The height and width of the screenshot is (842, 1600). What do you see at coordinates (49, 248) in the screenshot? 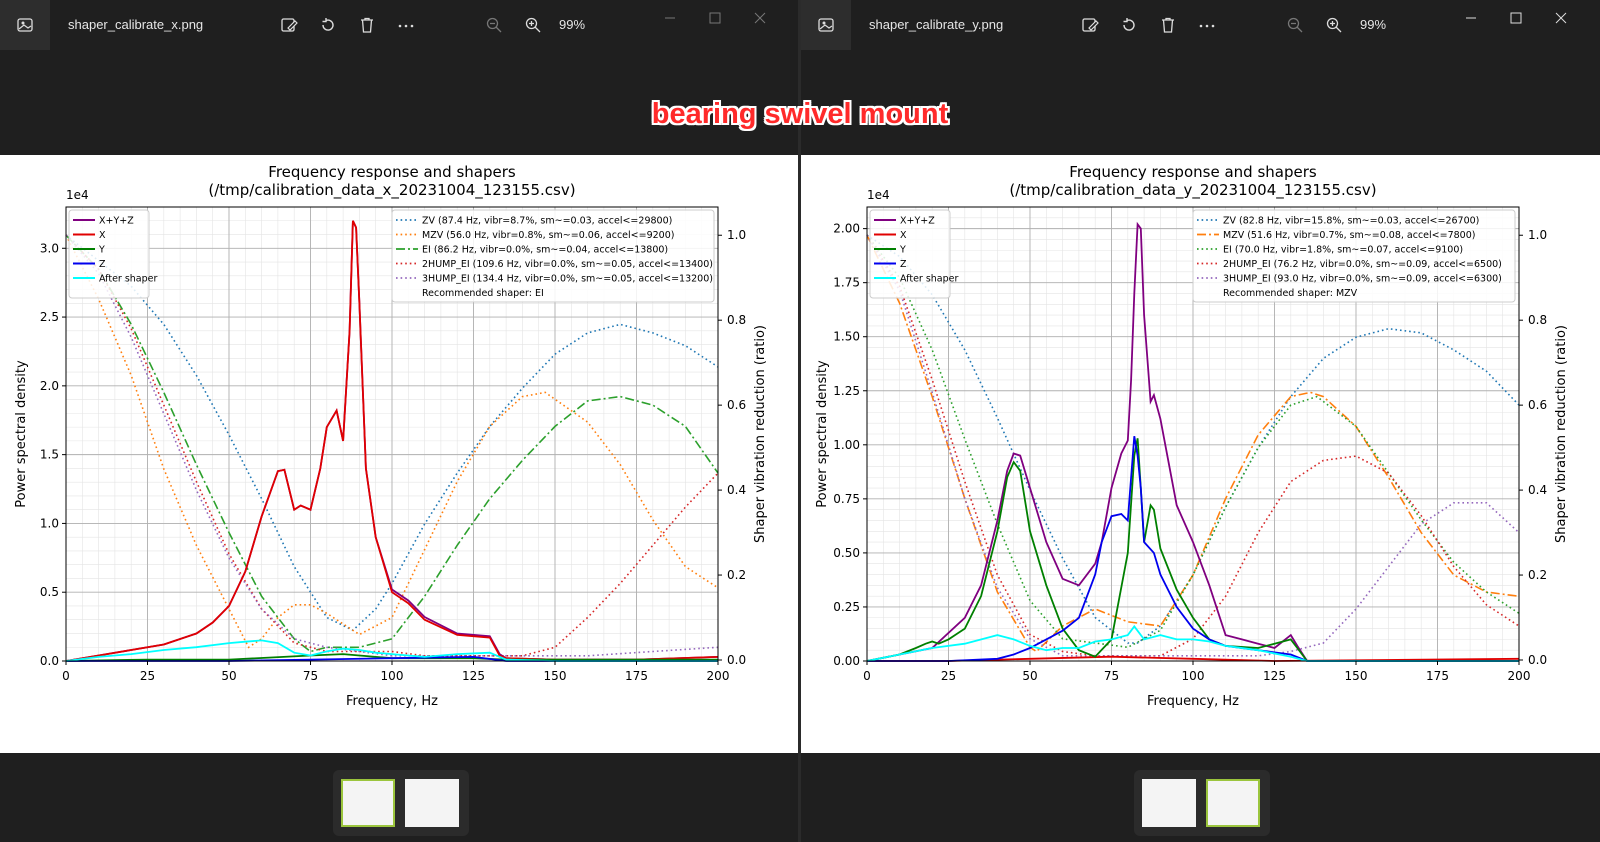
I see `y-tick-label: 3.0` at bounding box center [49, 248].